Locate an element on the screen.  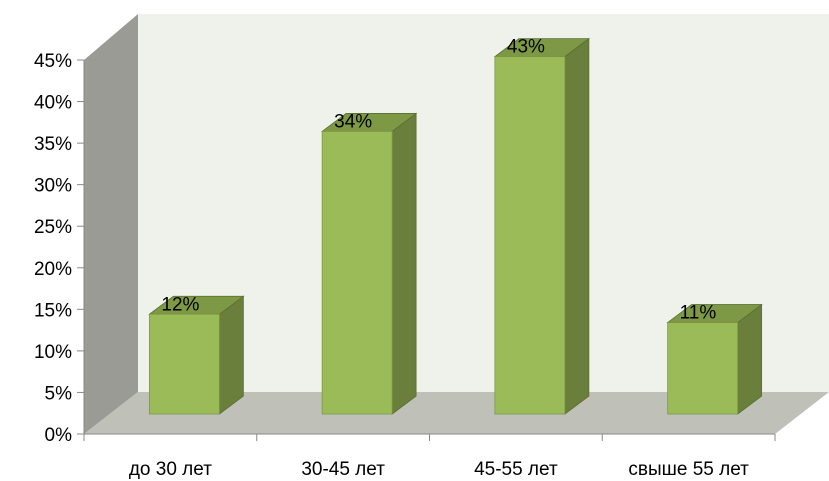
y-tick-label: 20% is located at coordinates (53, 269).